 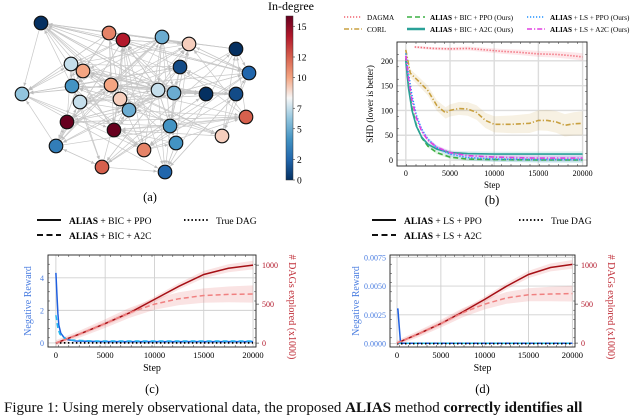 What do you see at coordinates (610, 307) in the screenshot?
I see `y-right-axis-label: # DAGs explored (x1000)` at bounding box center [610, 307].